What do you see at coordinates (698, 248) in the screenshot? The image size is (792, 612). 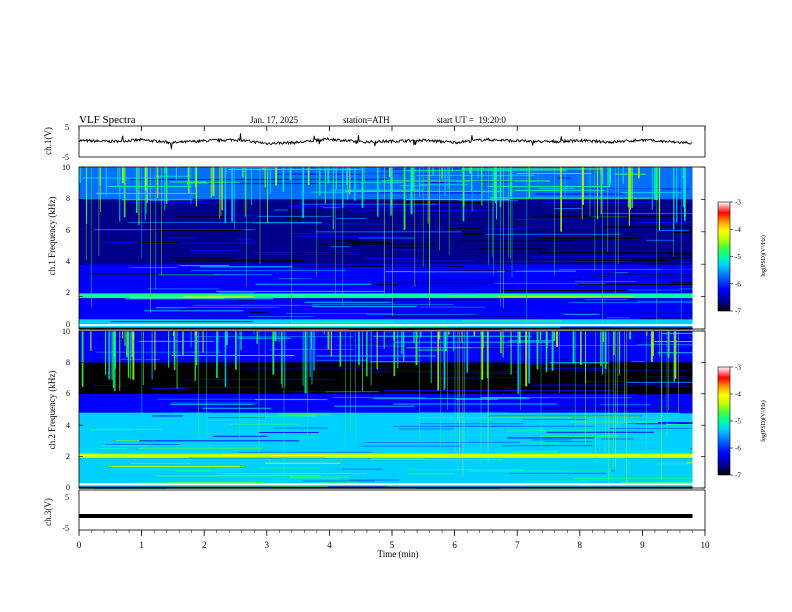 I see `spectrogram-no-data` at bounding box center [698, 248].